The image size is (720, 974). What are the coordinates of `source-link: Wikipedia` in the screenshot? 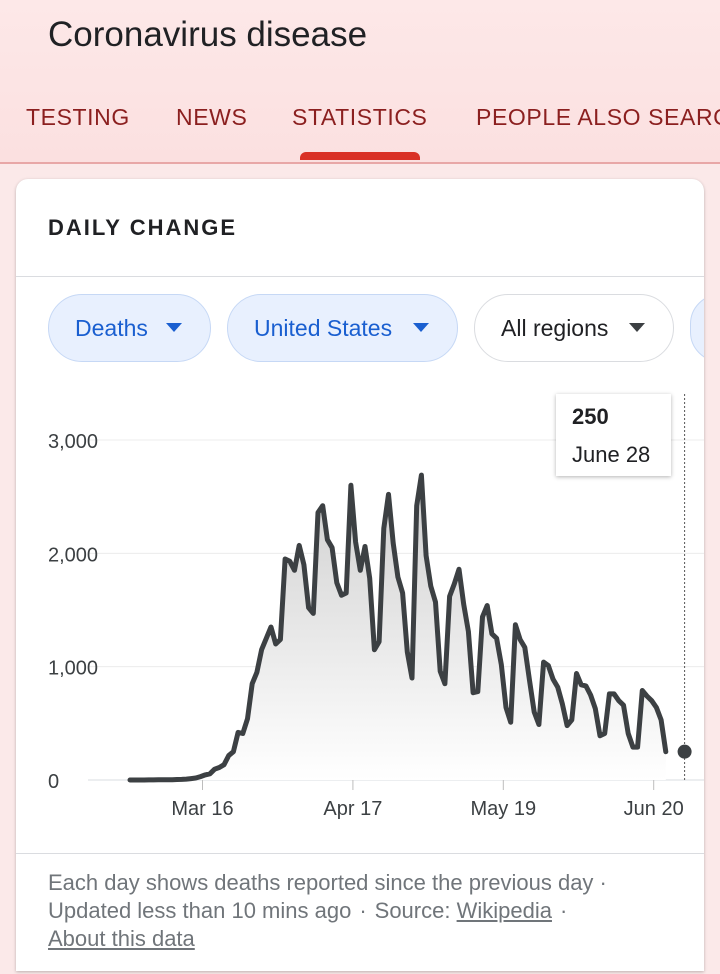 It's located at (504, 910).